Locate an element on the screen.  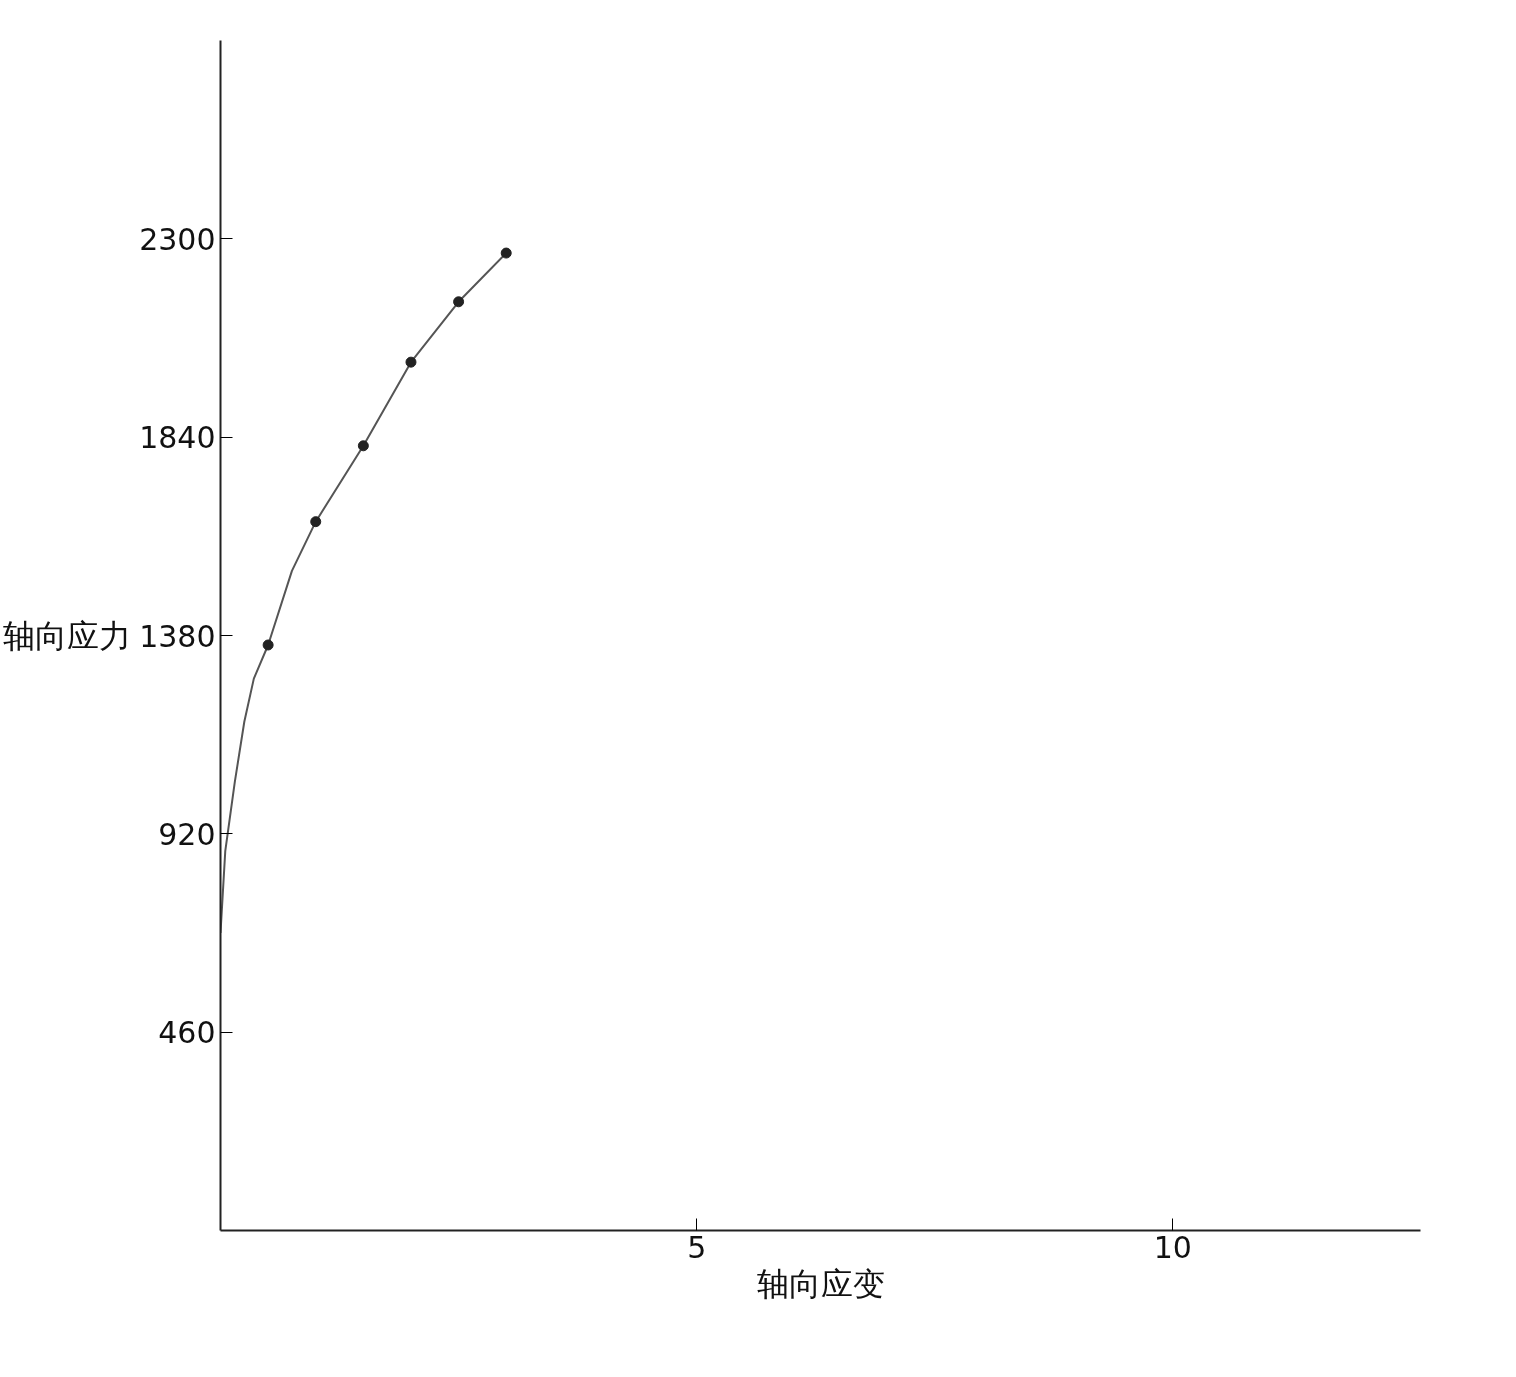
y-axis-title: 轴向应力 is located at coordinates (67, 635).